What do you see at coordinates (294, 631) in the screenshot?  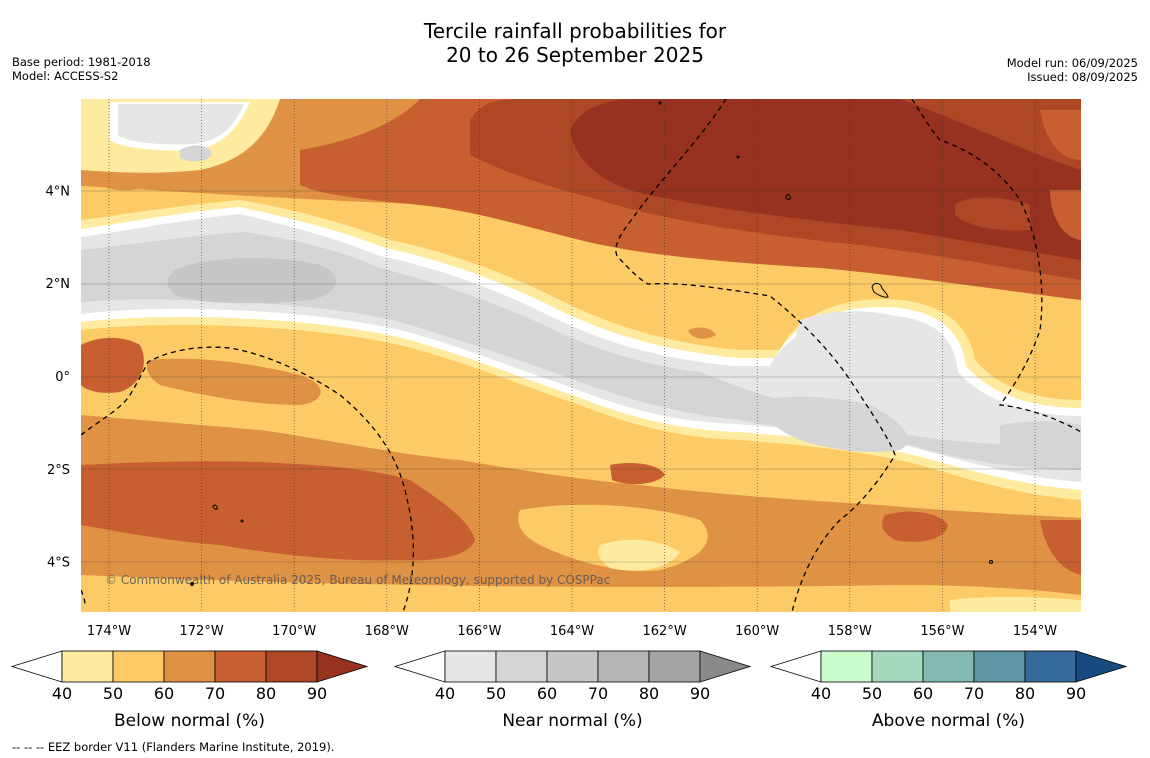 I see `longitude-label: 170°W` at bounding box center [294, 631].